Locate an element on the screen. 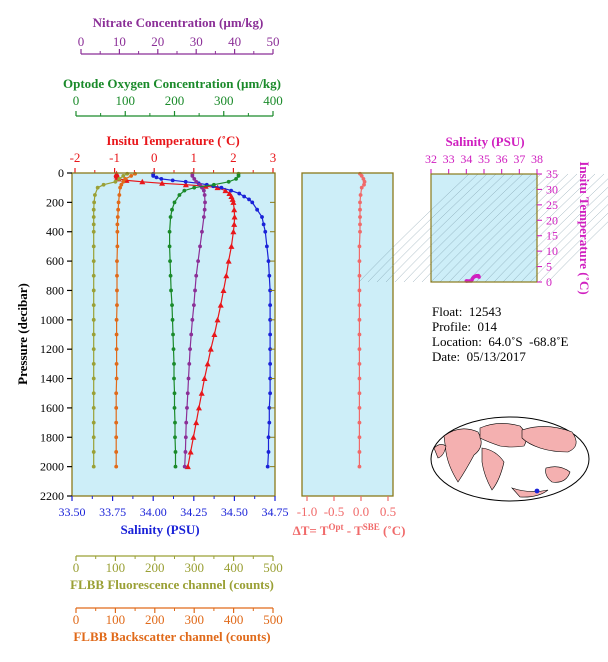 This screenshot has height=662, width=608. ts-salinity-tick-label: 33 is located at coordinates (449, 159).